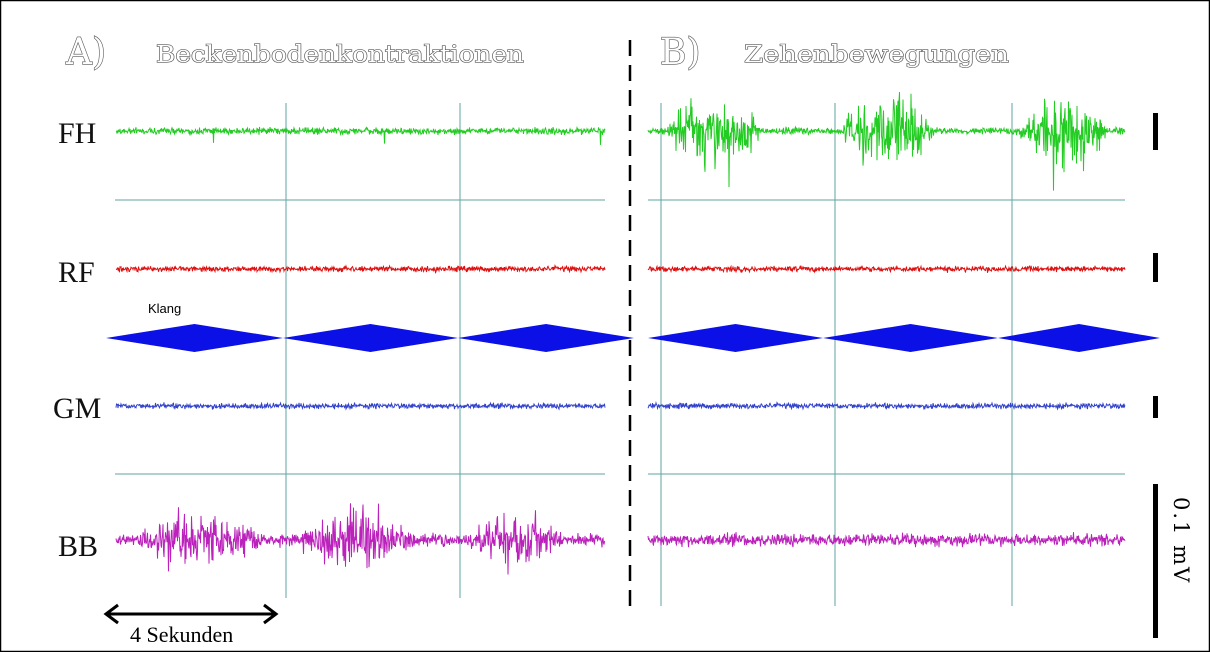 Image resolution: width=1210 pixels, height=652 pixels. What do you see at coordinates (1155, 561) in the screenshot?
I see `scale-bar-bb` at bounding box center [1155, 561].